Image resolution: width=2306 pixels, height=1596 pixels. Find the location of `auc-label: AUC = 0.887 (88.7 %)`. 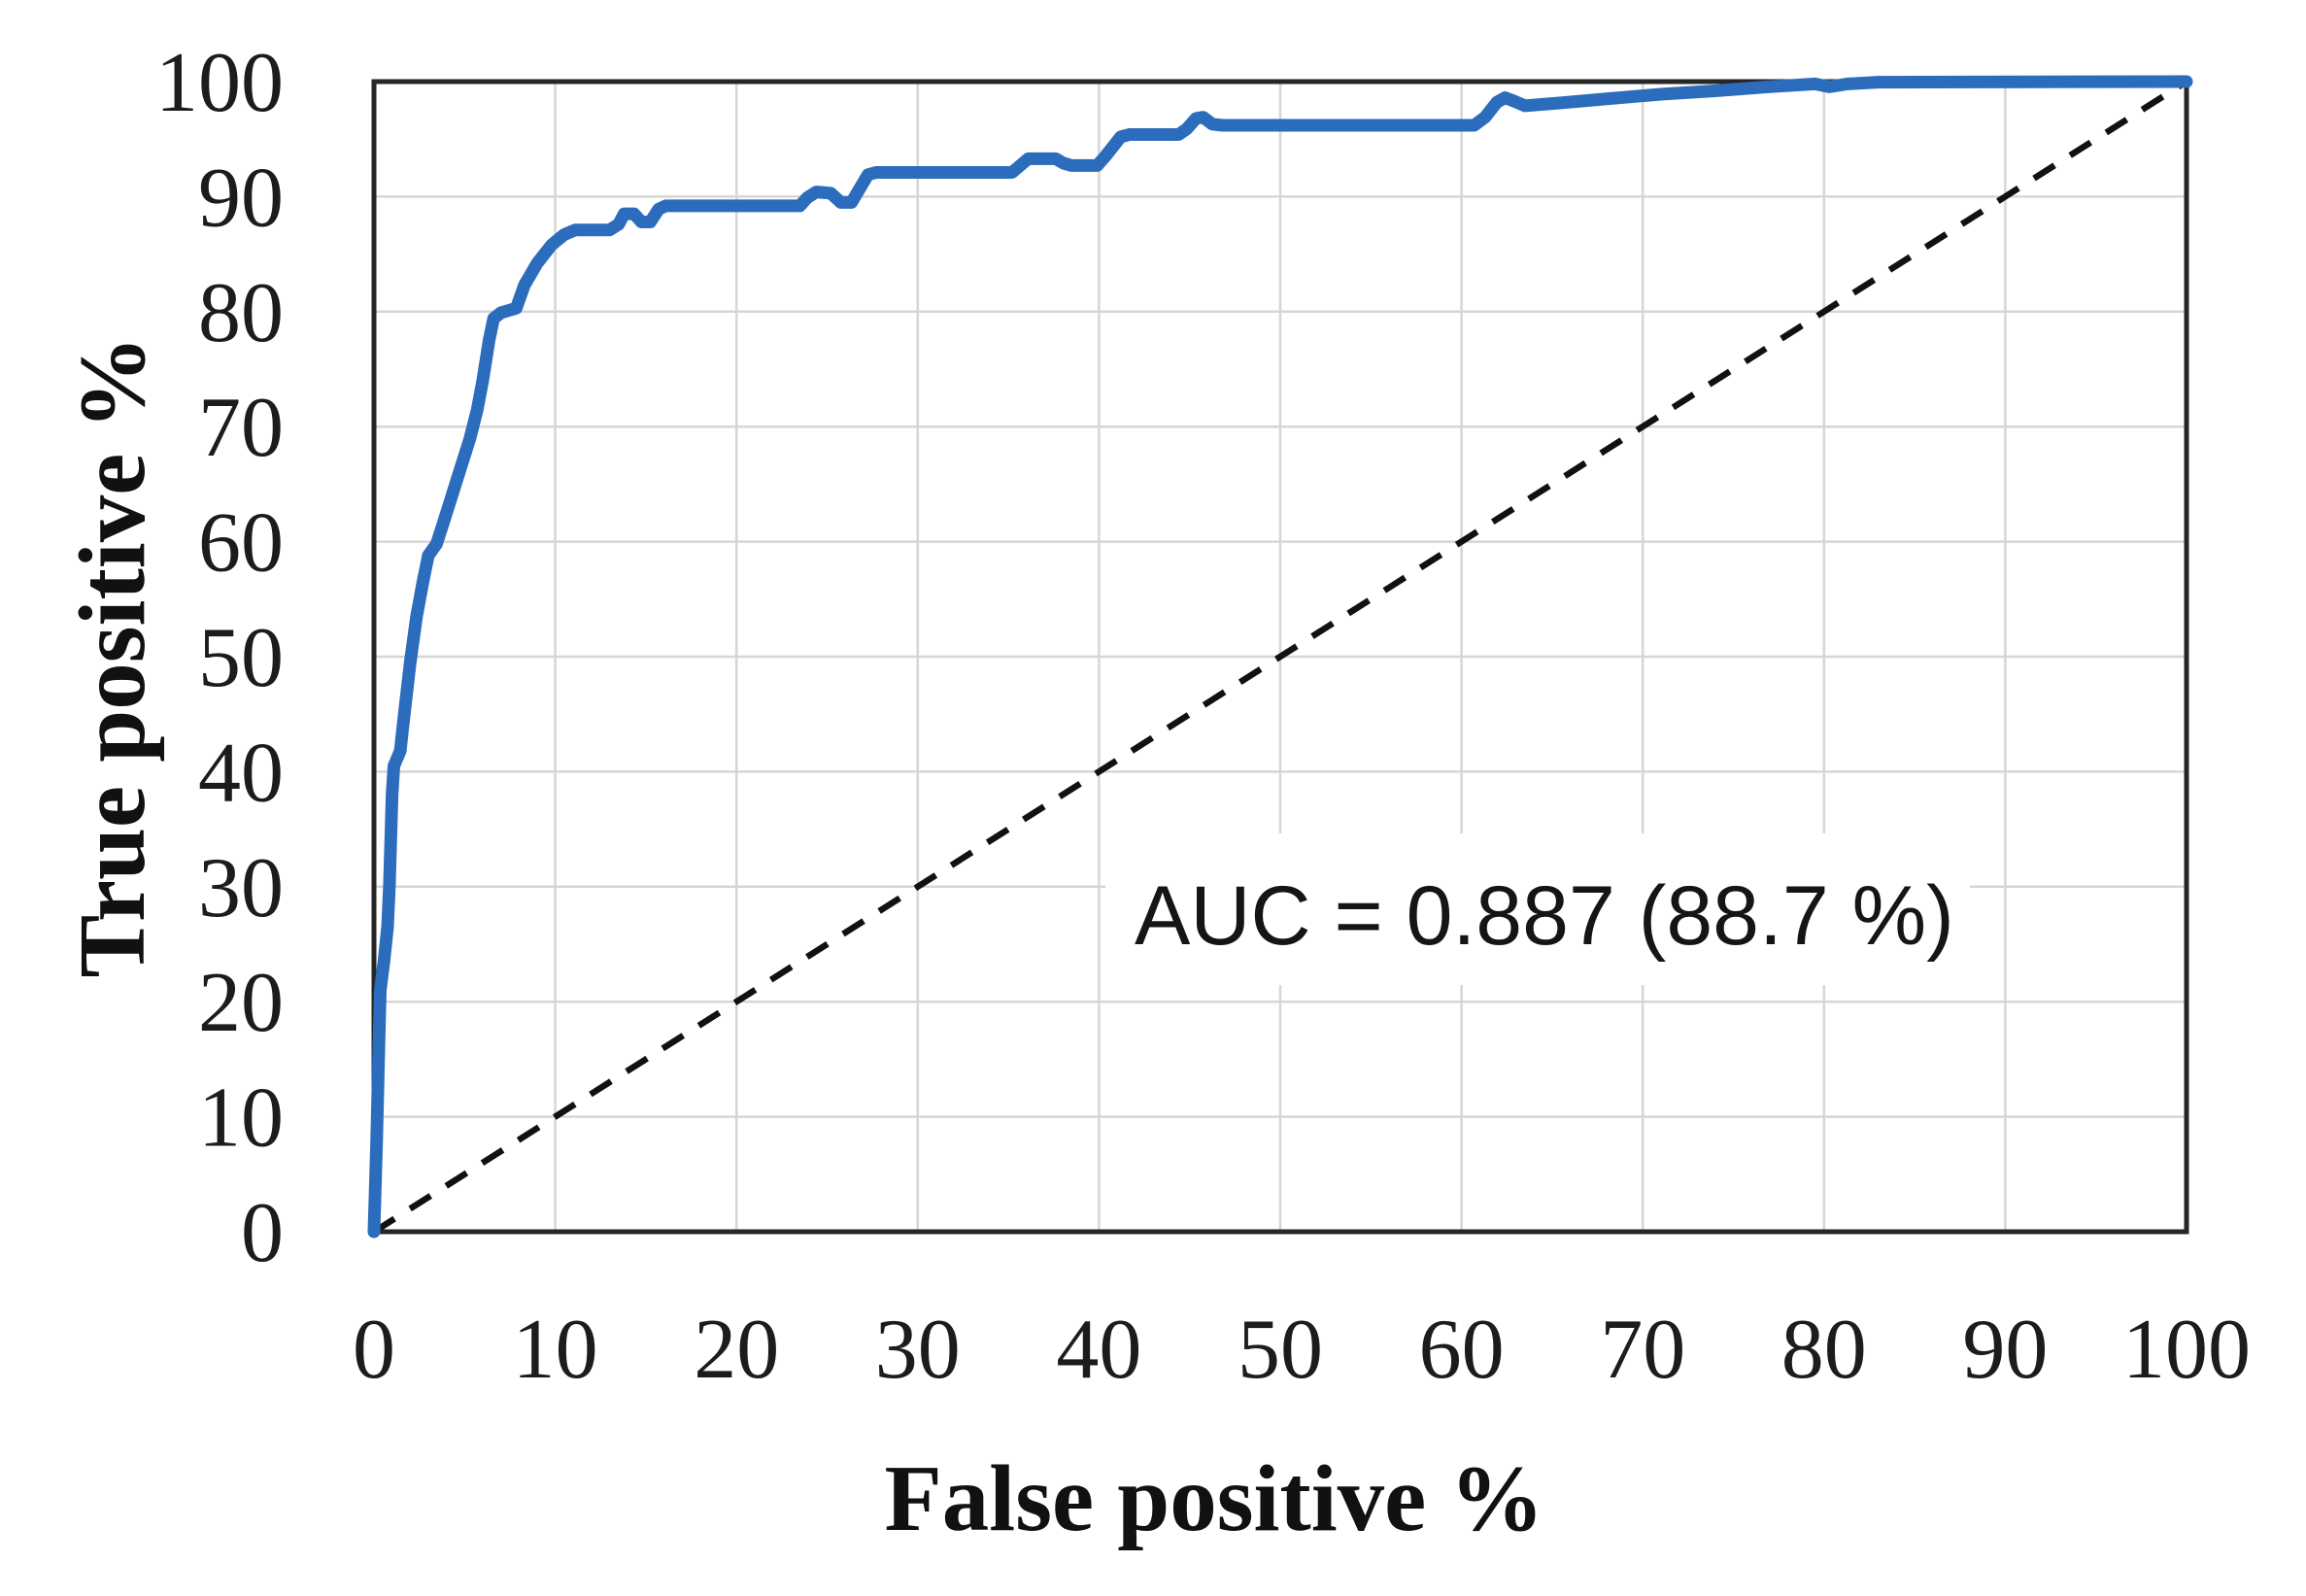

auc-label: AUC = 0.887 (88.7 %) is located at coordinates (1544, 916).